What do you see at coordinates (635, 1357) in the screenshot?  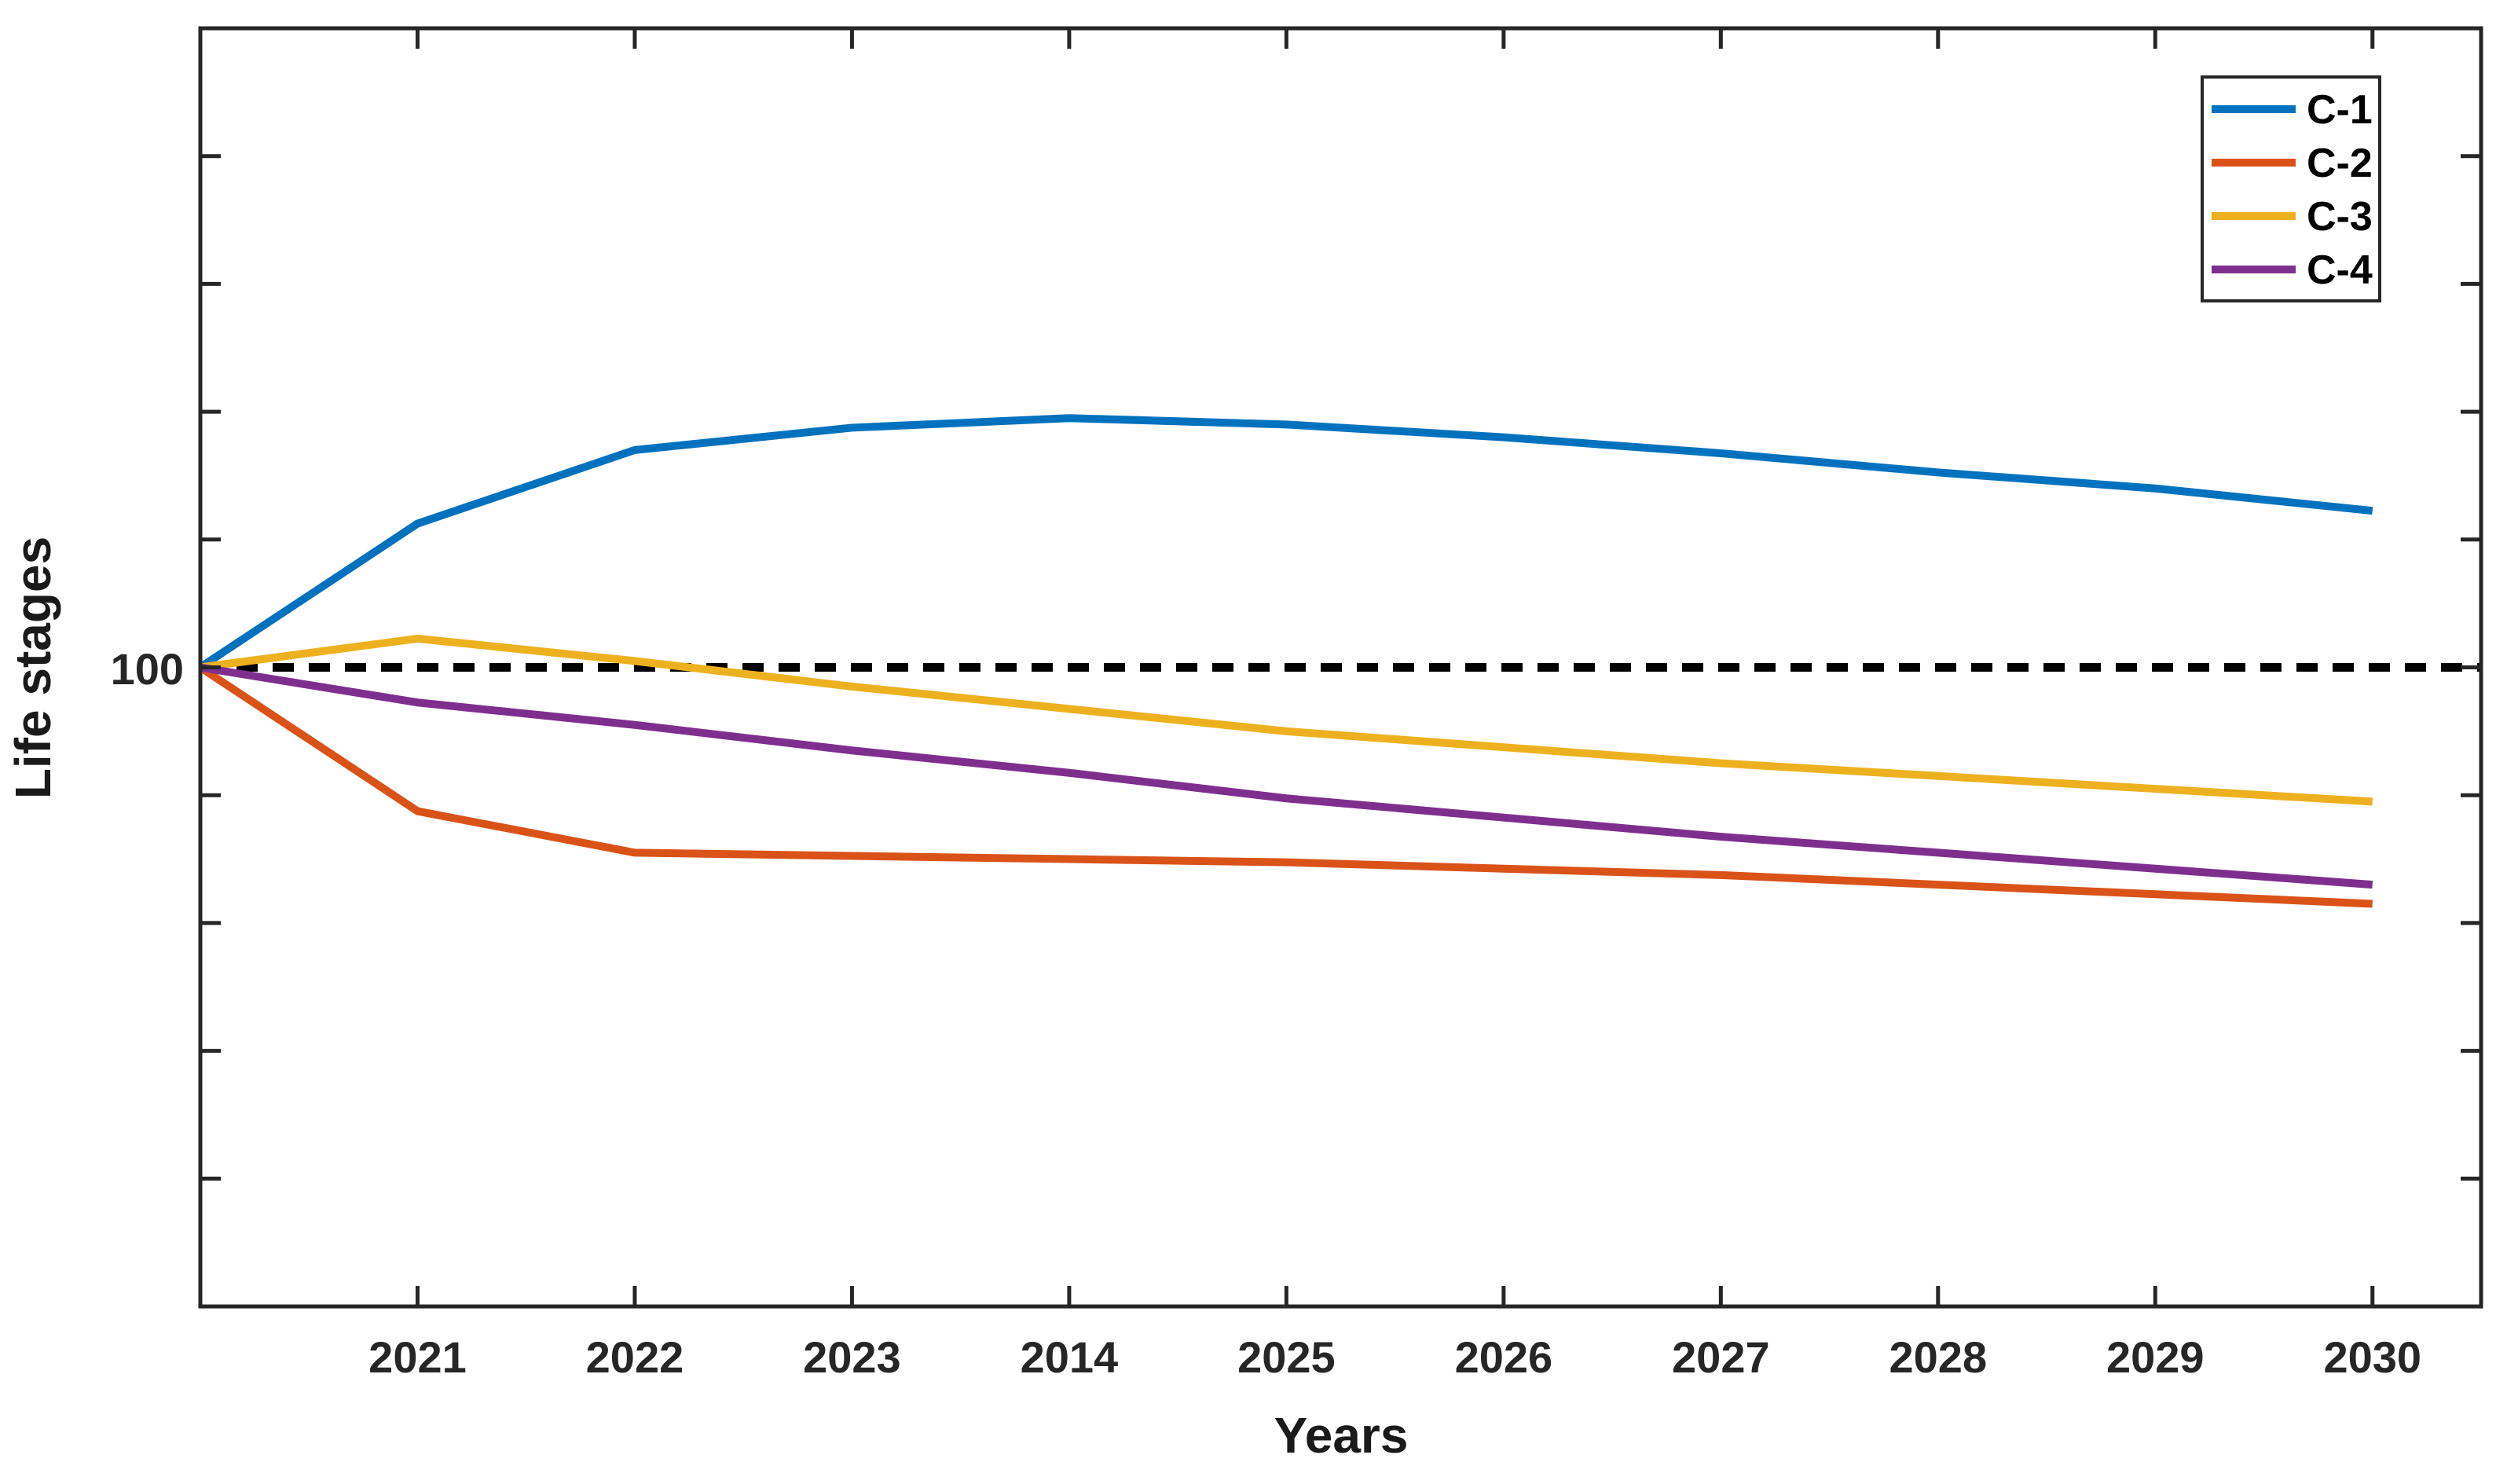 I see `x-tick-label: 2022` at bounding box center [635, 1357].